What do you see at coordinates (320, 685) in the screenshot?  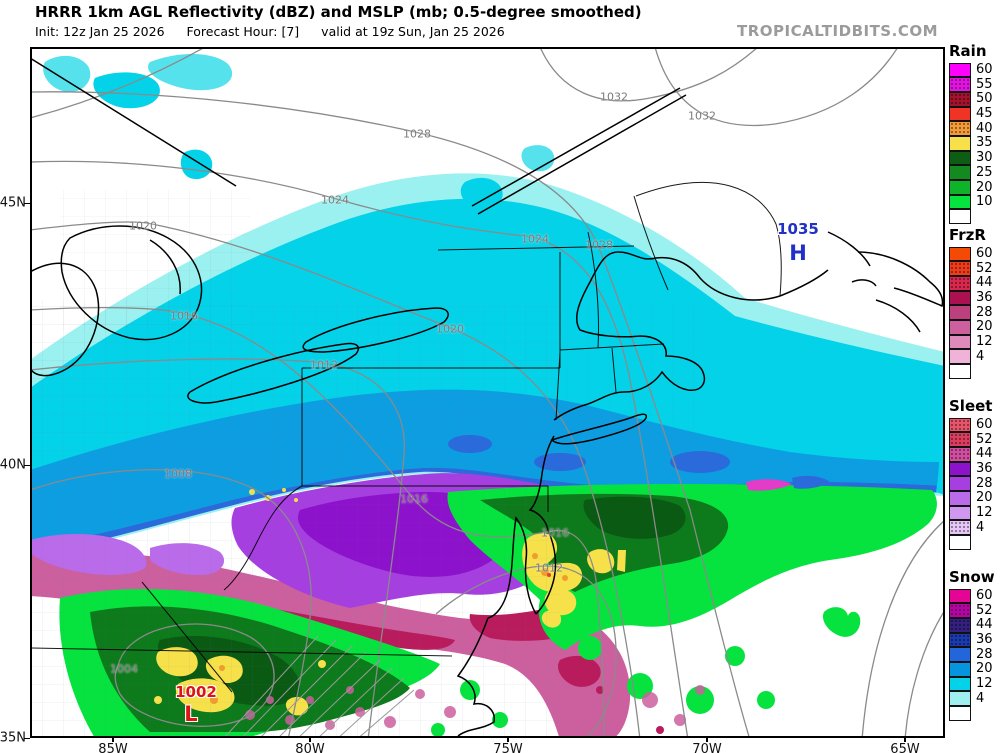 I see `terrain-hatch` at bounding box center [320, 685].